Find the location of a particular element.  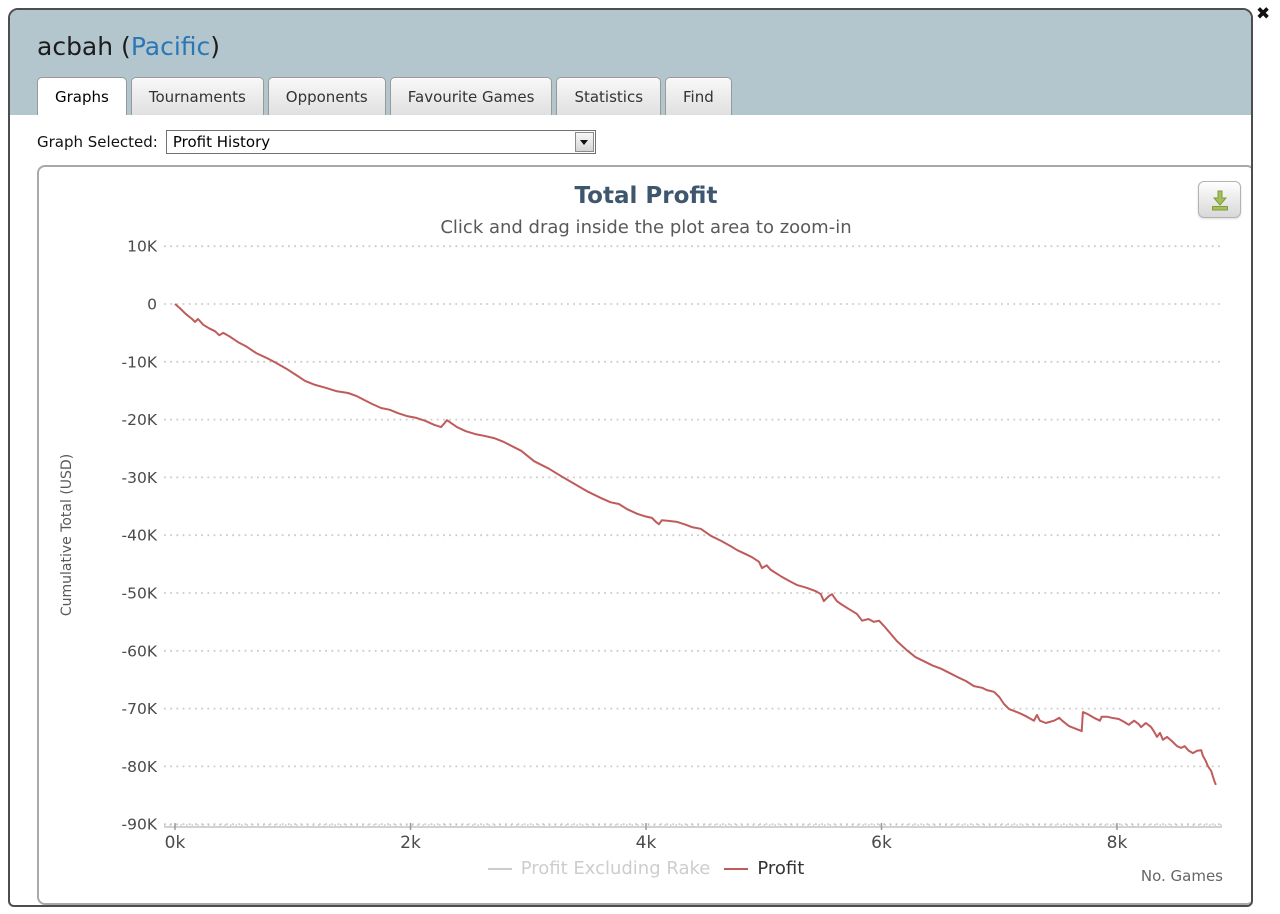

x-tick-label: 6k is located at coordinates (881, 843).